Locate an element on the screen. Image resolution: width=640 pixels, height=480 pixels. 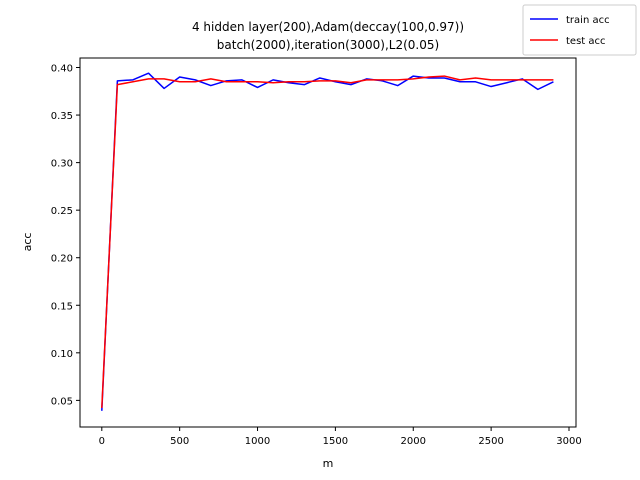
x-tick-label: 1000 is located at coordinates (257, 441).